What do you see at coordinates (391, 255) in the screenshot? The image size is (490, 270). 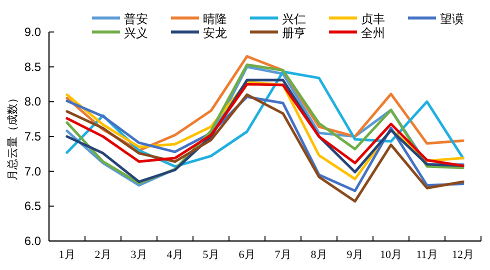 I see `x-tick-label: 10月` at bounding box center [391, 255].